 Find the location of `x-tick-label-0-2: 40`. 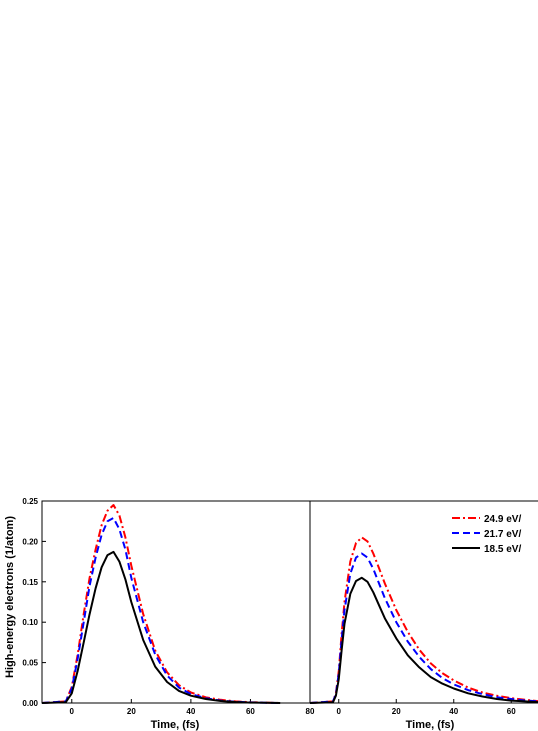

x-tick-label-0-2: 40 is located at coordinates (190, 711).